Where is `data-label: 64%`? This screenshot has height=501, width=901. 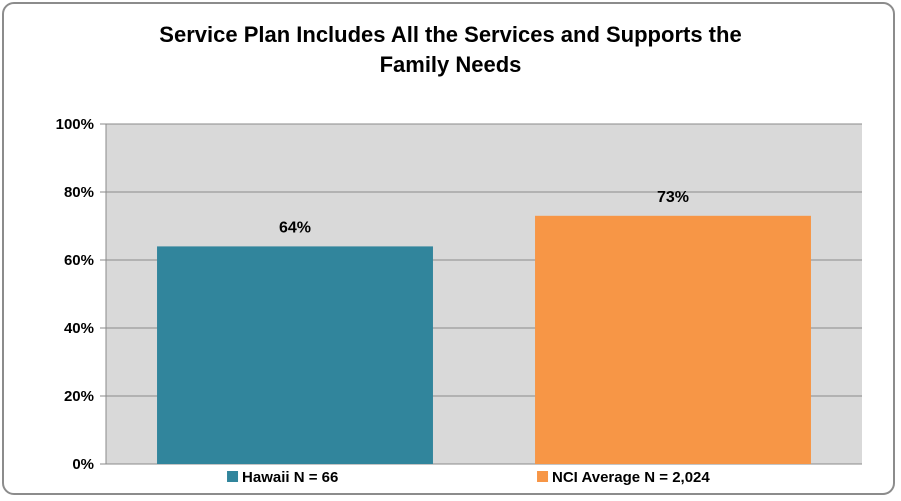 data-label: 64% is located at coordinates (295, 227).